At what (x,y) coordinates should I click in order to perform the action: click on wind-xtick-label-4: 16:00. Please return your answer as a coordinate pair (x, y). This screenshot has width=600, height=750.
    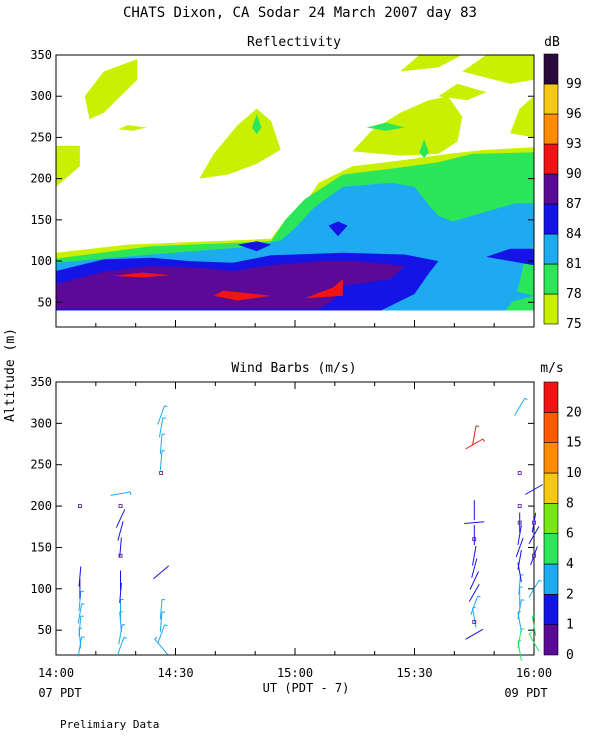
    Looking at the image, I should click on (534, 673).